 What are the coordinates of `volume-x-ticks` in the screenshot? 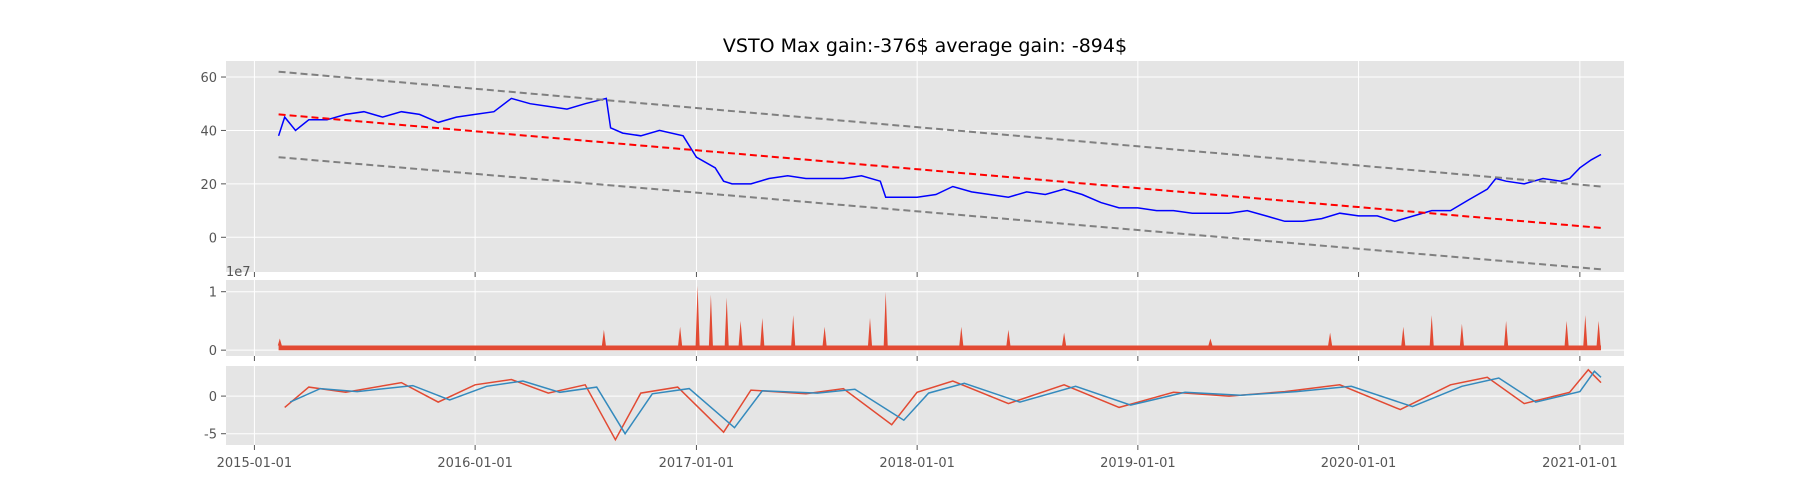 It's located at (917, 358).